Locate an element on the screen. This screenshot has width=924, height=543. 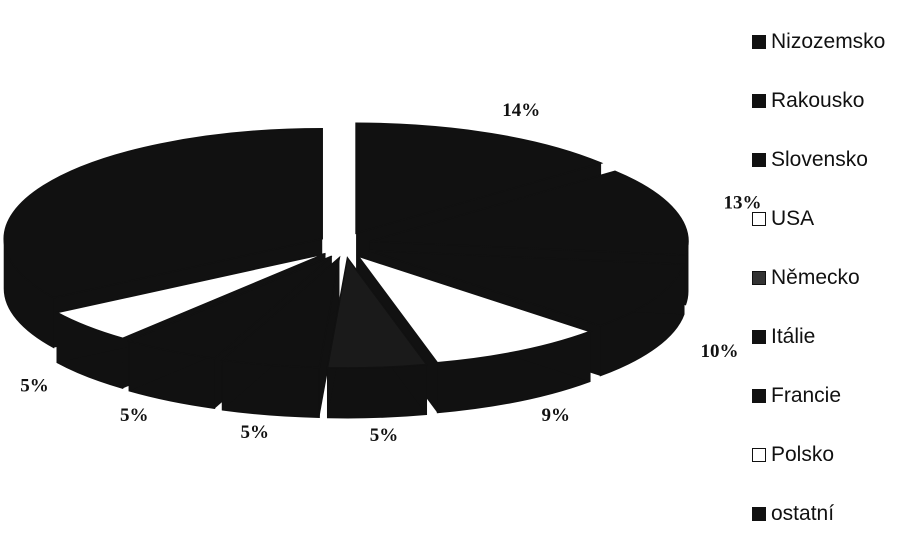
slice-label-italie: 5% is located at coordinates (254, 432).